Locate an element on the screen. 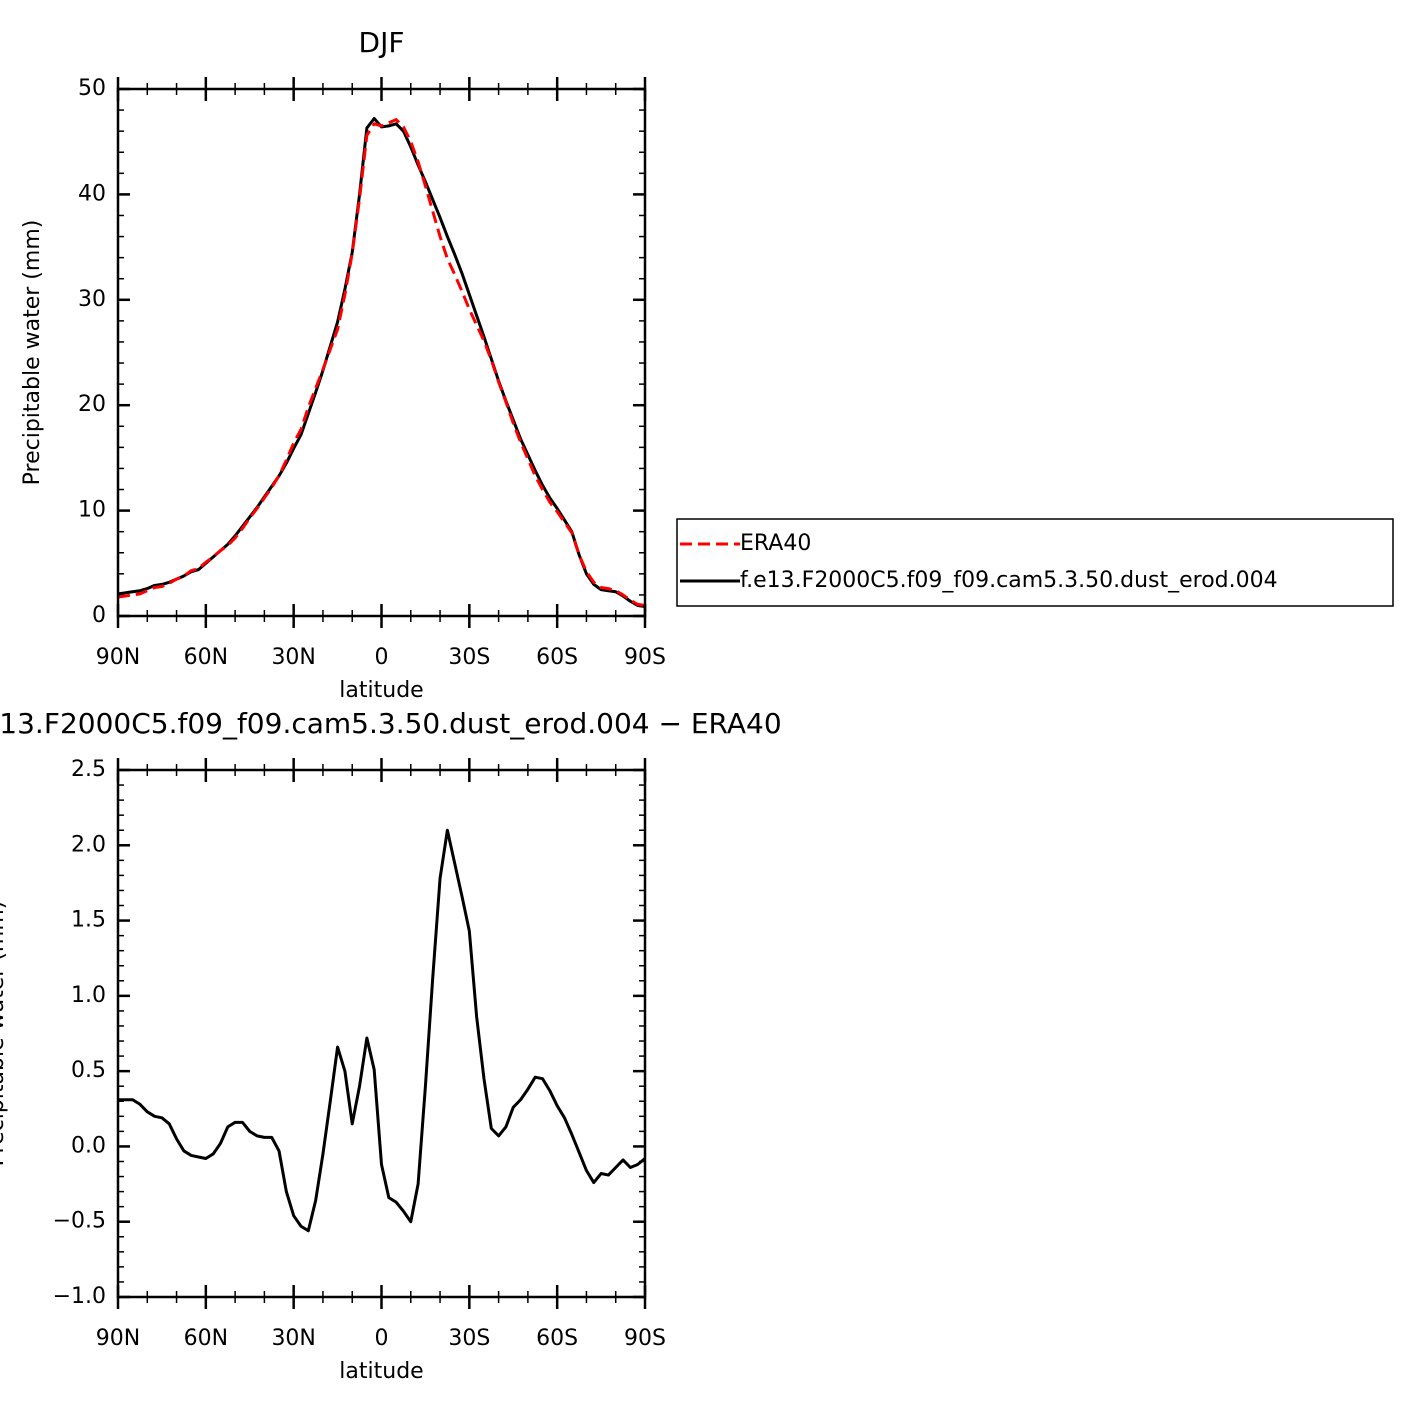 The width and height of the screenshot is (1413, 1413). chart-title: DJF is located at coordinates (382, 42).